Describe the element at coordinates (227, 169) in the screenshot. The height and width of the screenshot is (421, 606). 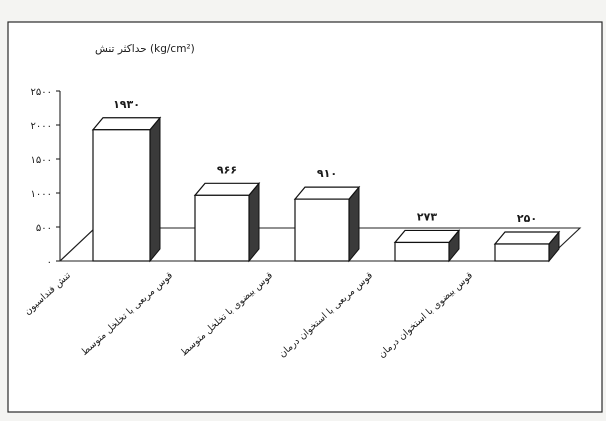
I see `data-label: ۹۶۶` at that location.